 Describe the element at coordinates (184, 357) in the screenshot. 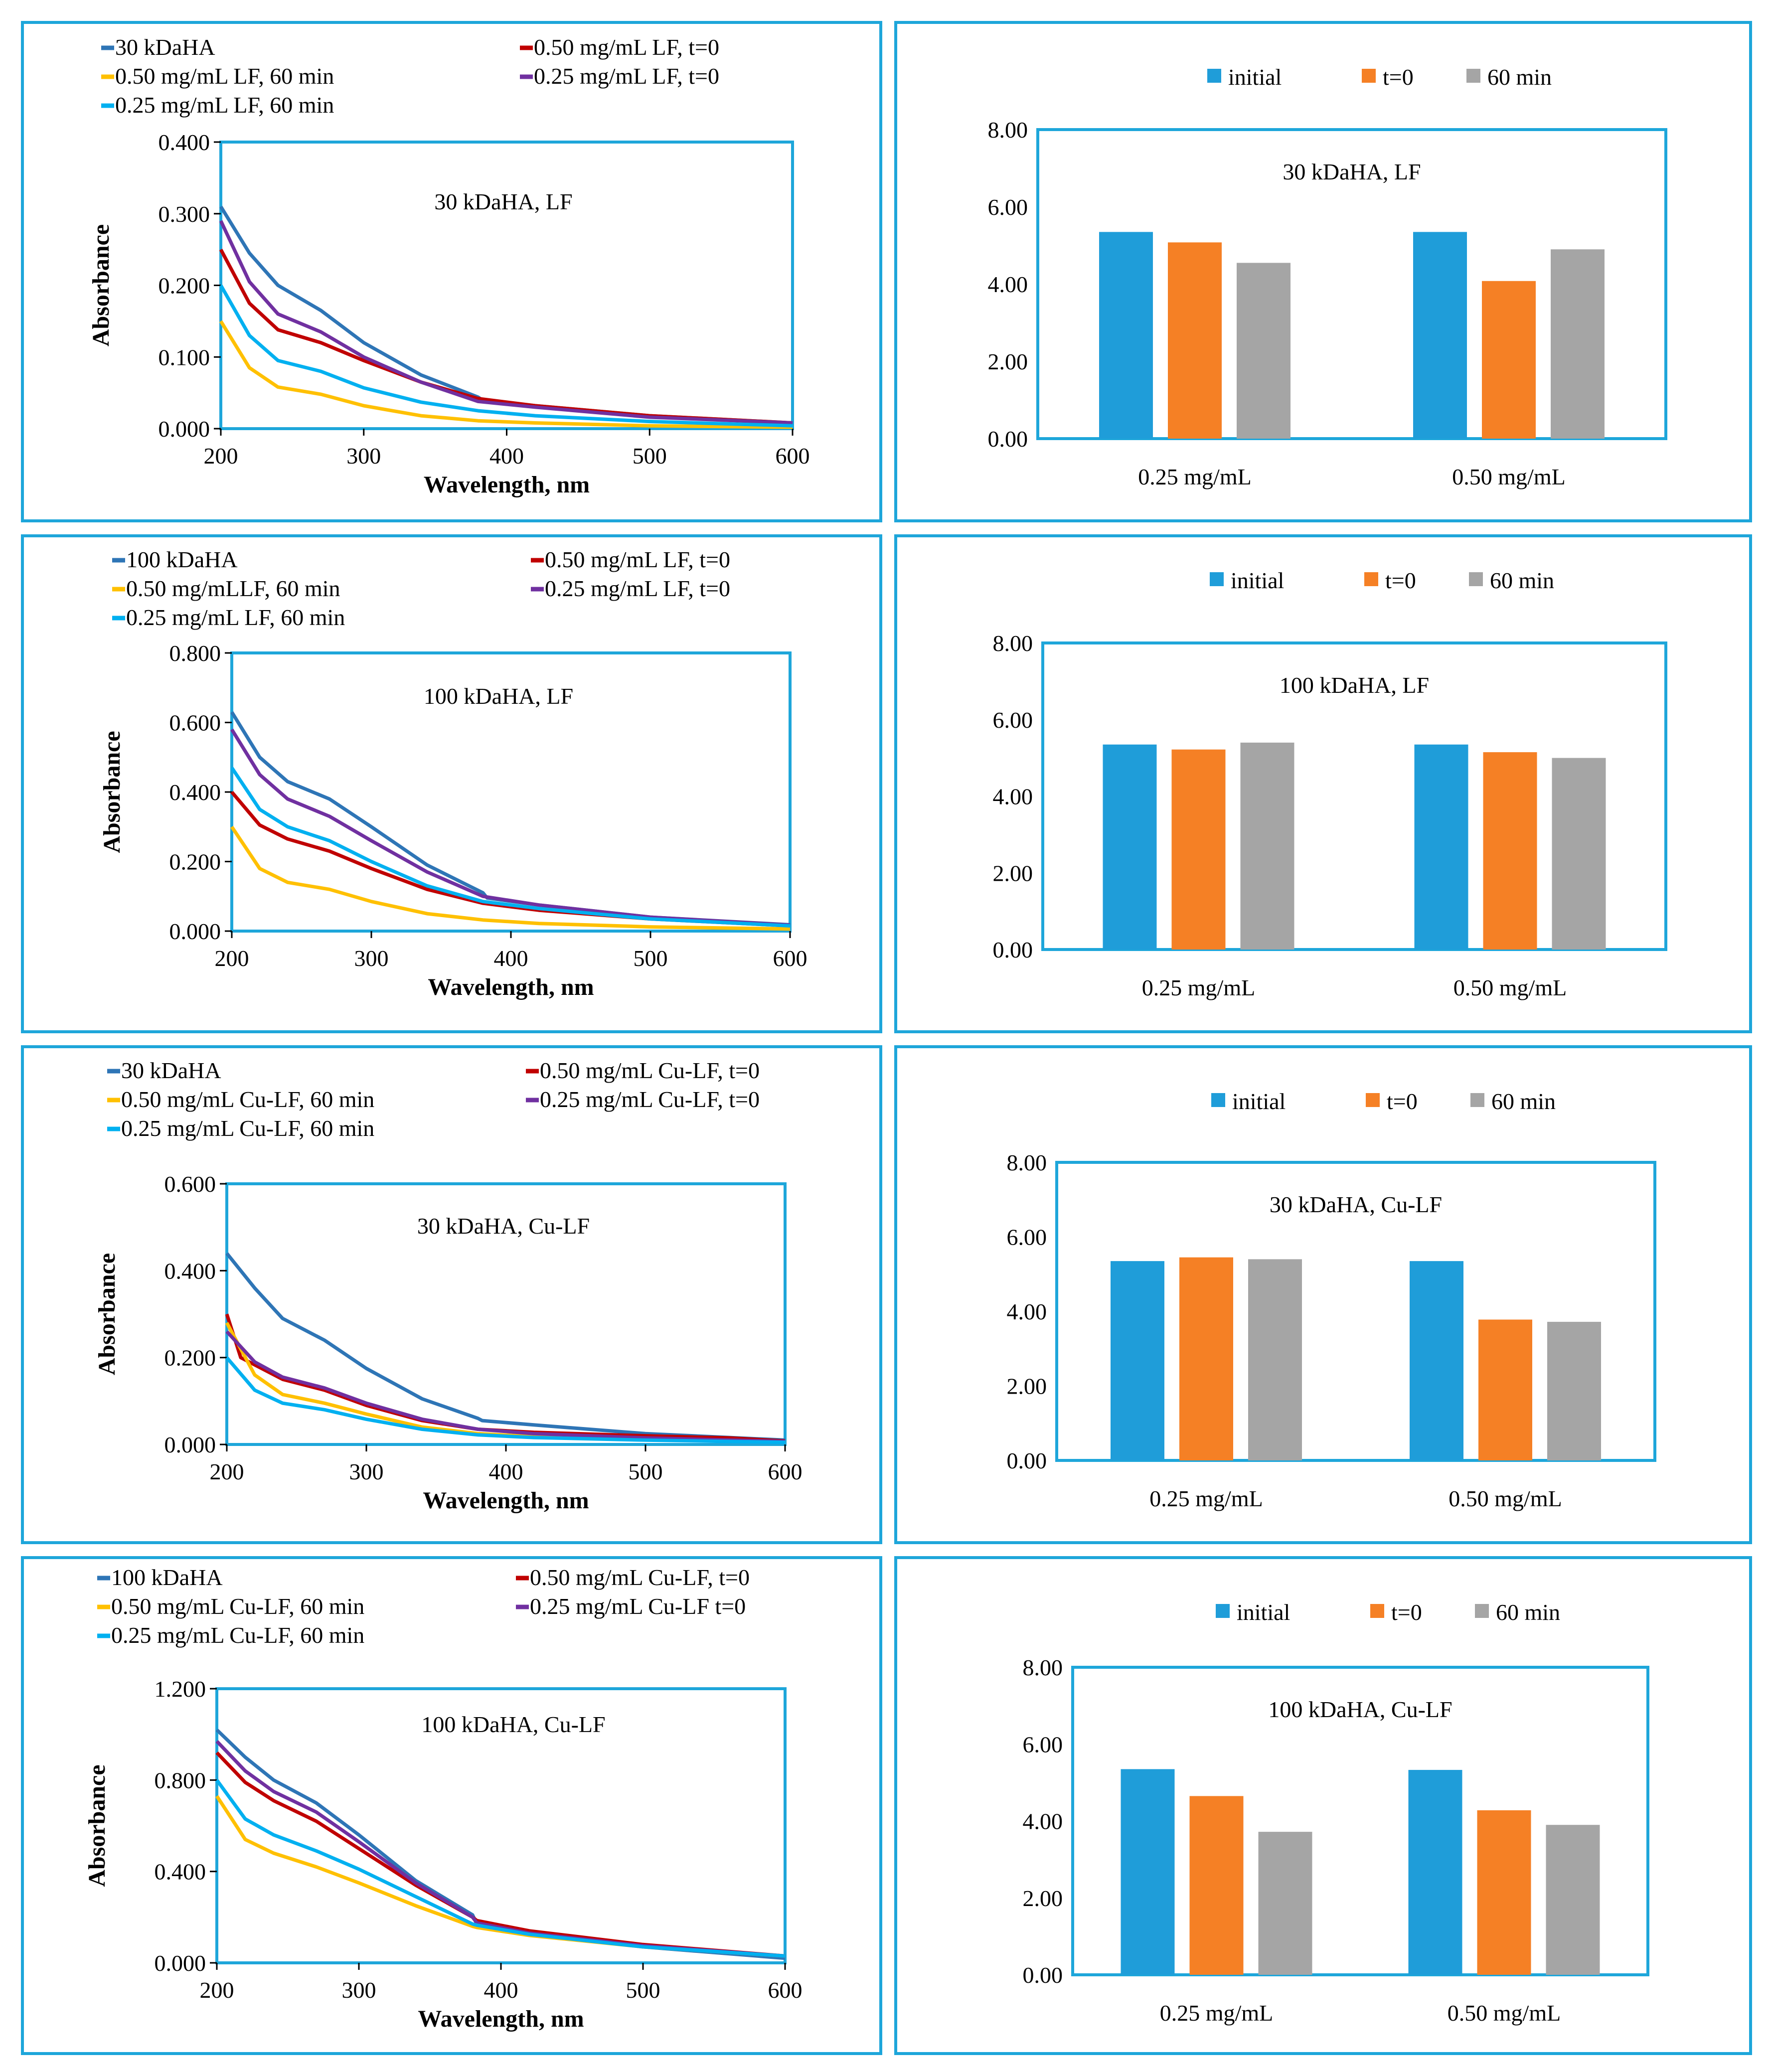

I see `y-tick-label: 0.100` at that location.